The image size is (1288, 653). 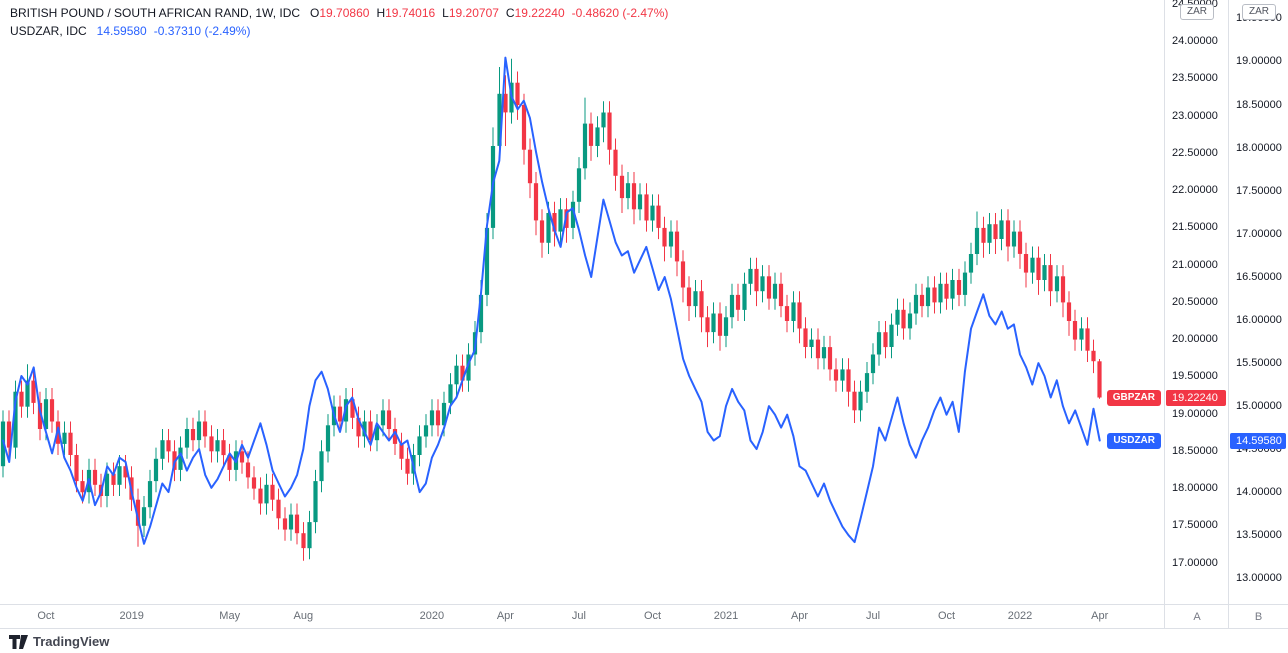 What do you see at coordinates (1259, 534) in the screenshot?
I see `price-tick-label: 13.50000` at bounding box center [1259, 534].